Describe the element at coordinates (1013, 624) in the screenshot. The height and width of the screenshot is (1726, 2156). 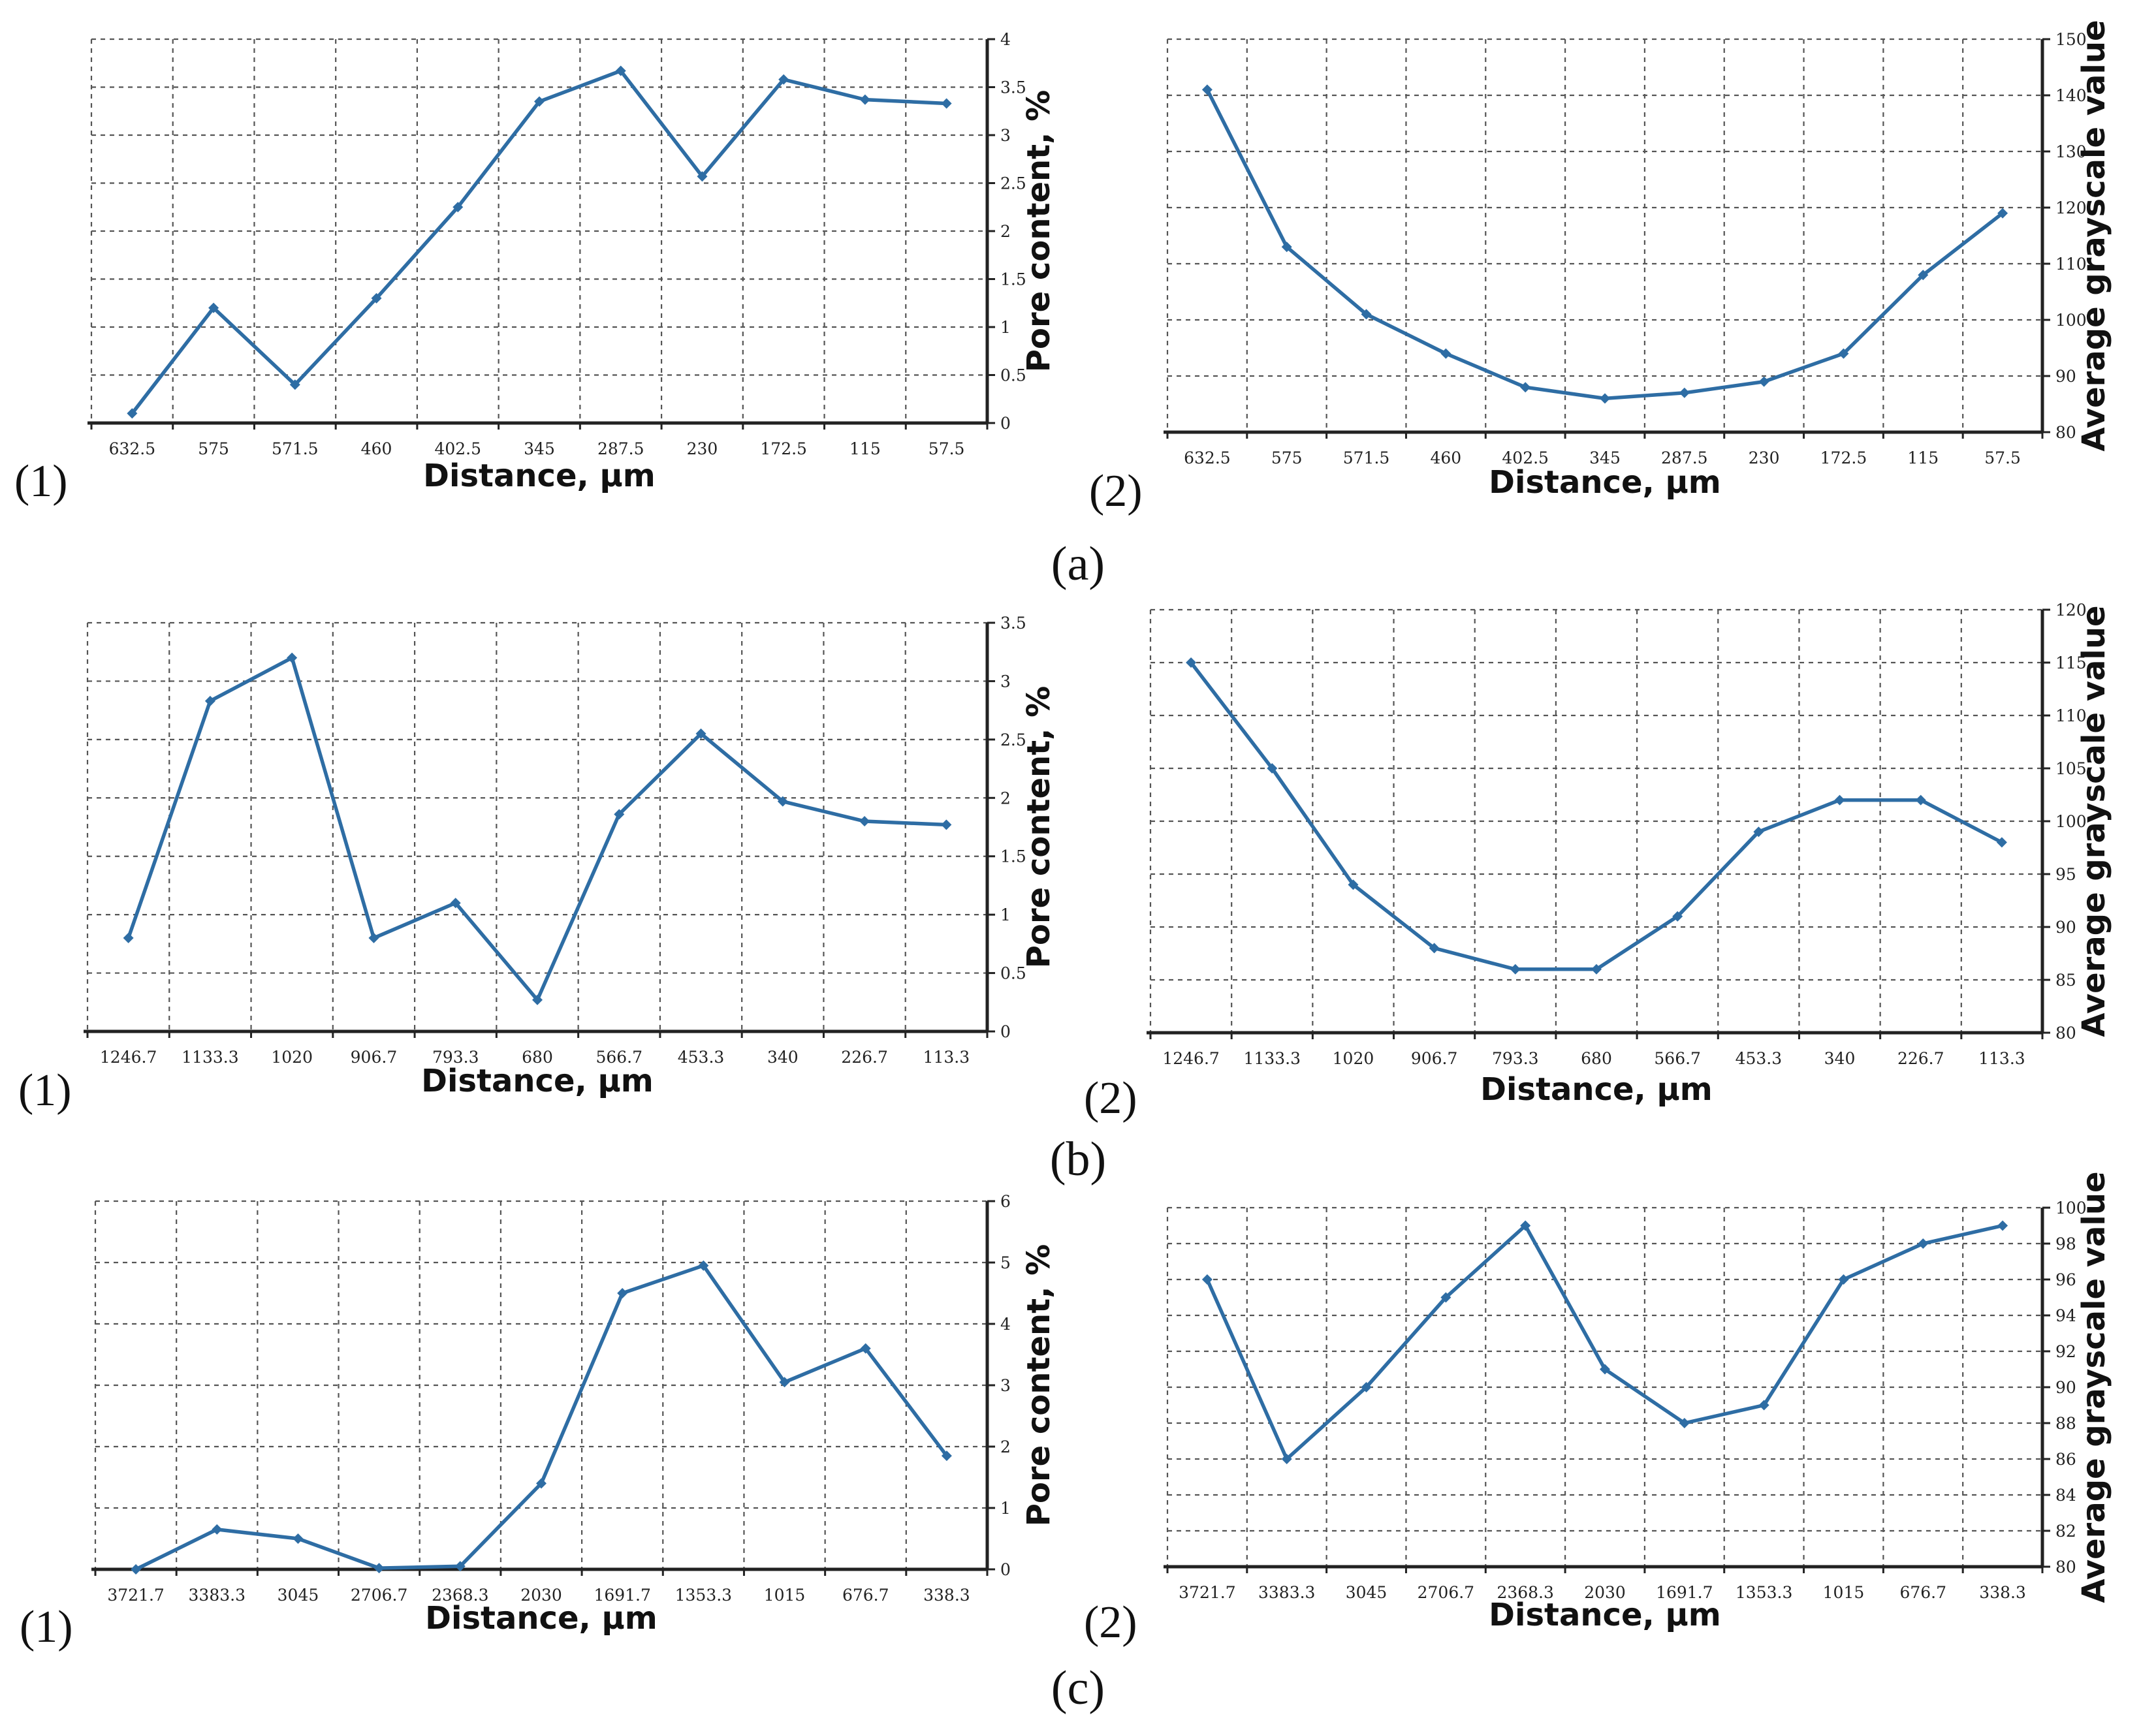
I see `y-tick-label: 3.5` at that location.